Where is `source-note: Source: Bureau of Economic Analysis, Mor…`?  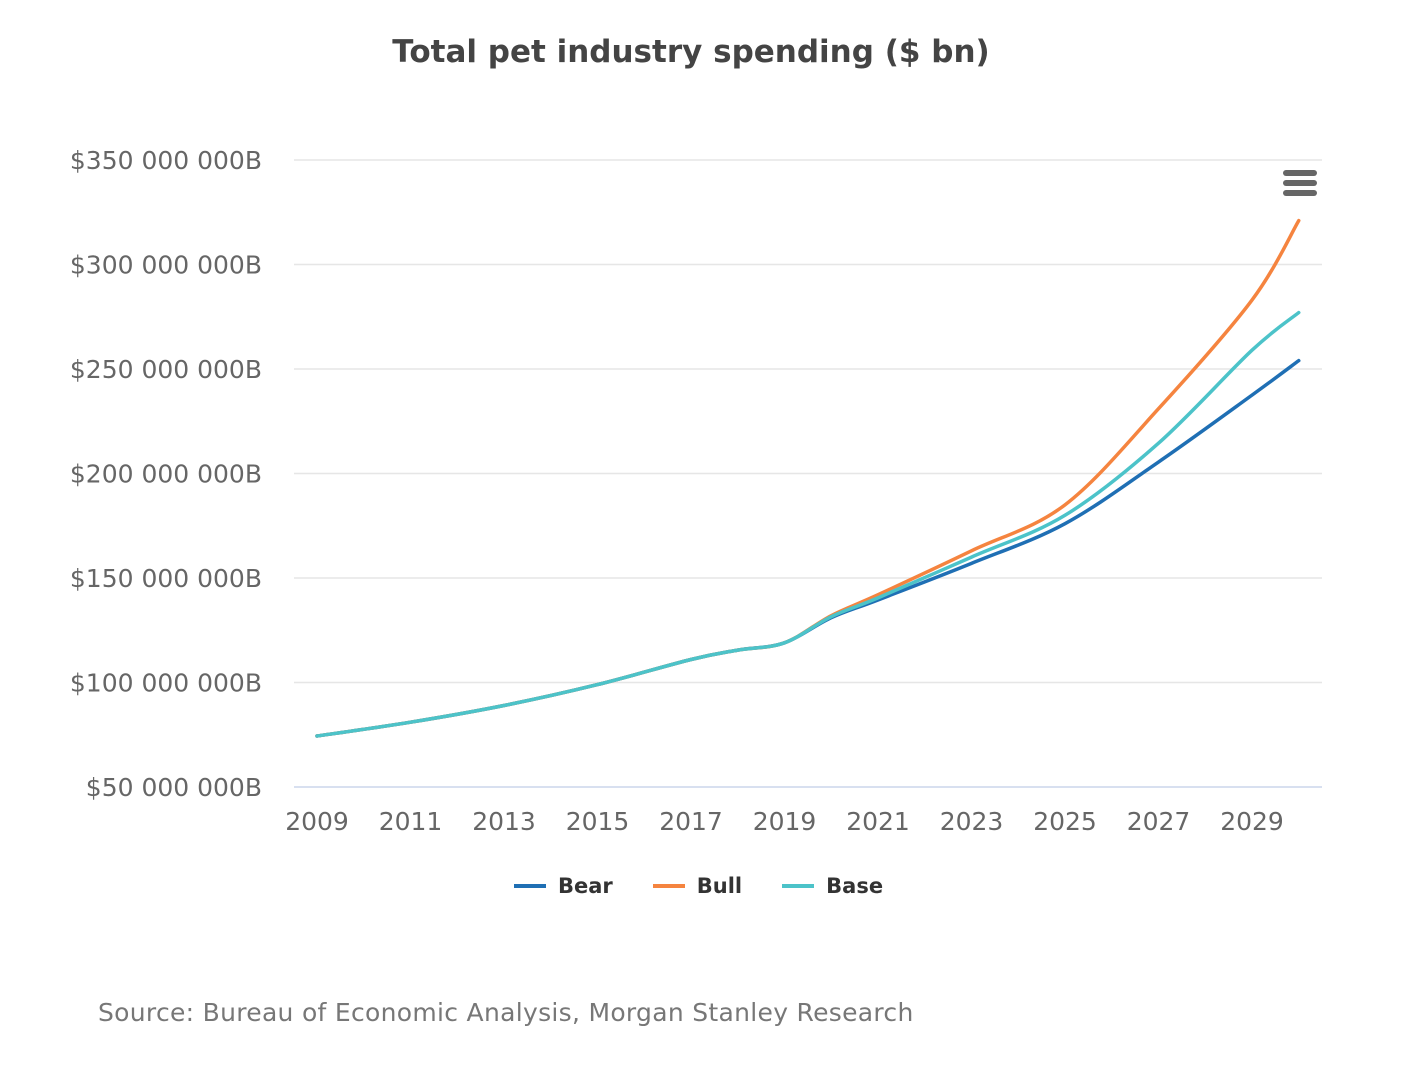
source-note: Source: Bureau of Economic Analysis, Mor… is located at coordinates (506, 1012).